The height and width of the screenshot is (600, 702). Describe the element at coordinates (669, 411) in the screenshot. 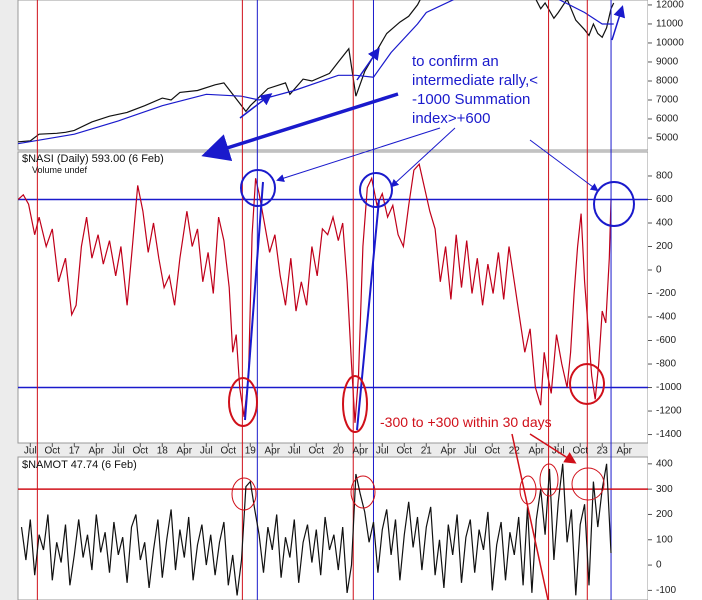

I see `y-tick-label: -1200` at that location.